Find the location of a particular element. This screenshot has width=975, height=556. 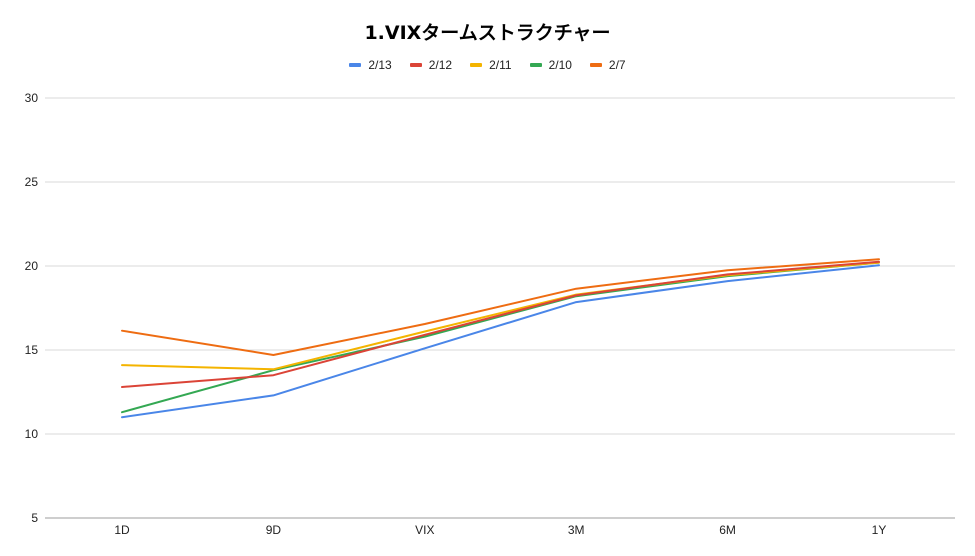

legend: 2/13 2/12 2/11 2/10 2/7 is located at coordinates (487, 65).